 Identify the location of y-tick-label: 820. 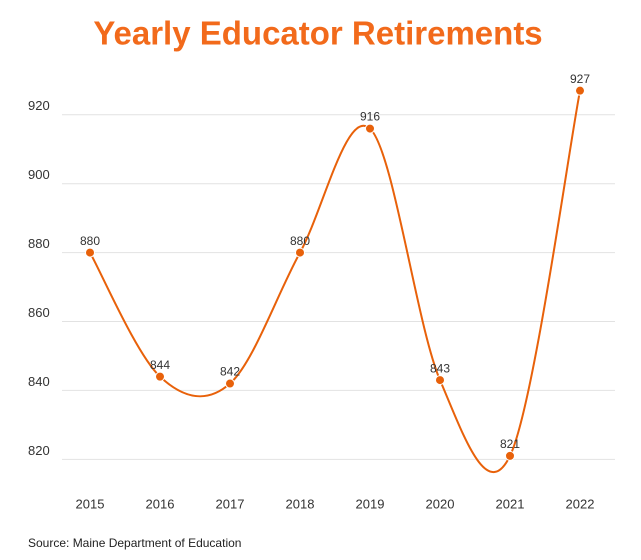
(39, 450).